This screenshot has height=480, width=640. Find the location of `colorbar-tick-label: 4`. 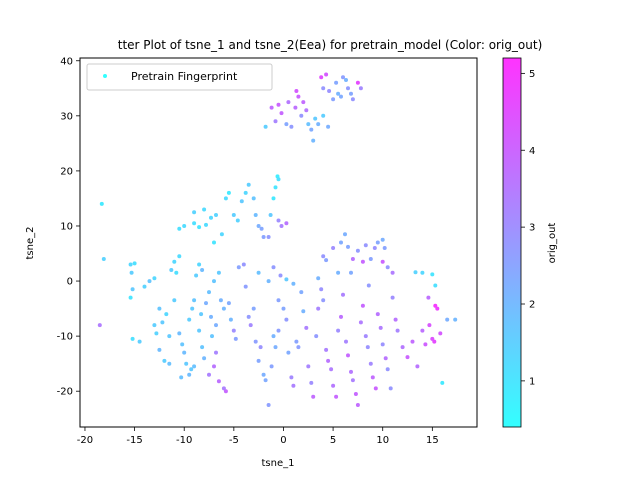

colorbar-tick-label: 4 is located at coordinates (532, 151).